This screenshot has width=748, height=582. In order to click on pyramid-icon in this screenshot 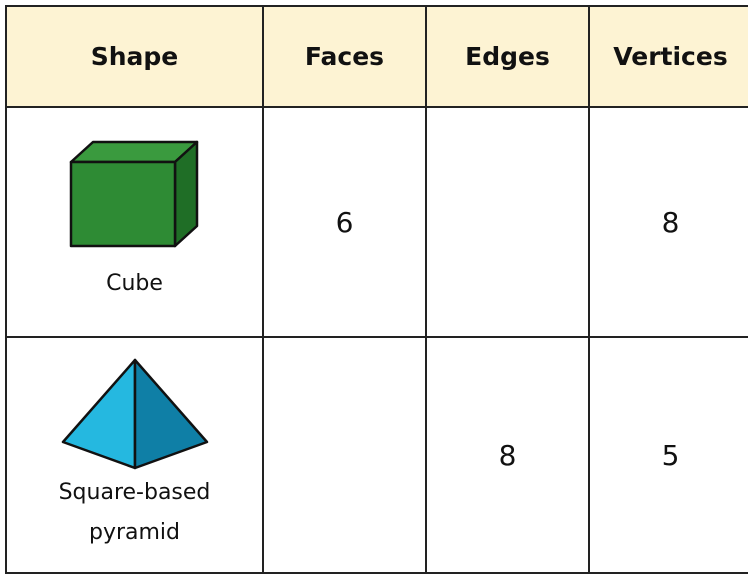, I will do `click(134, 414)`.